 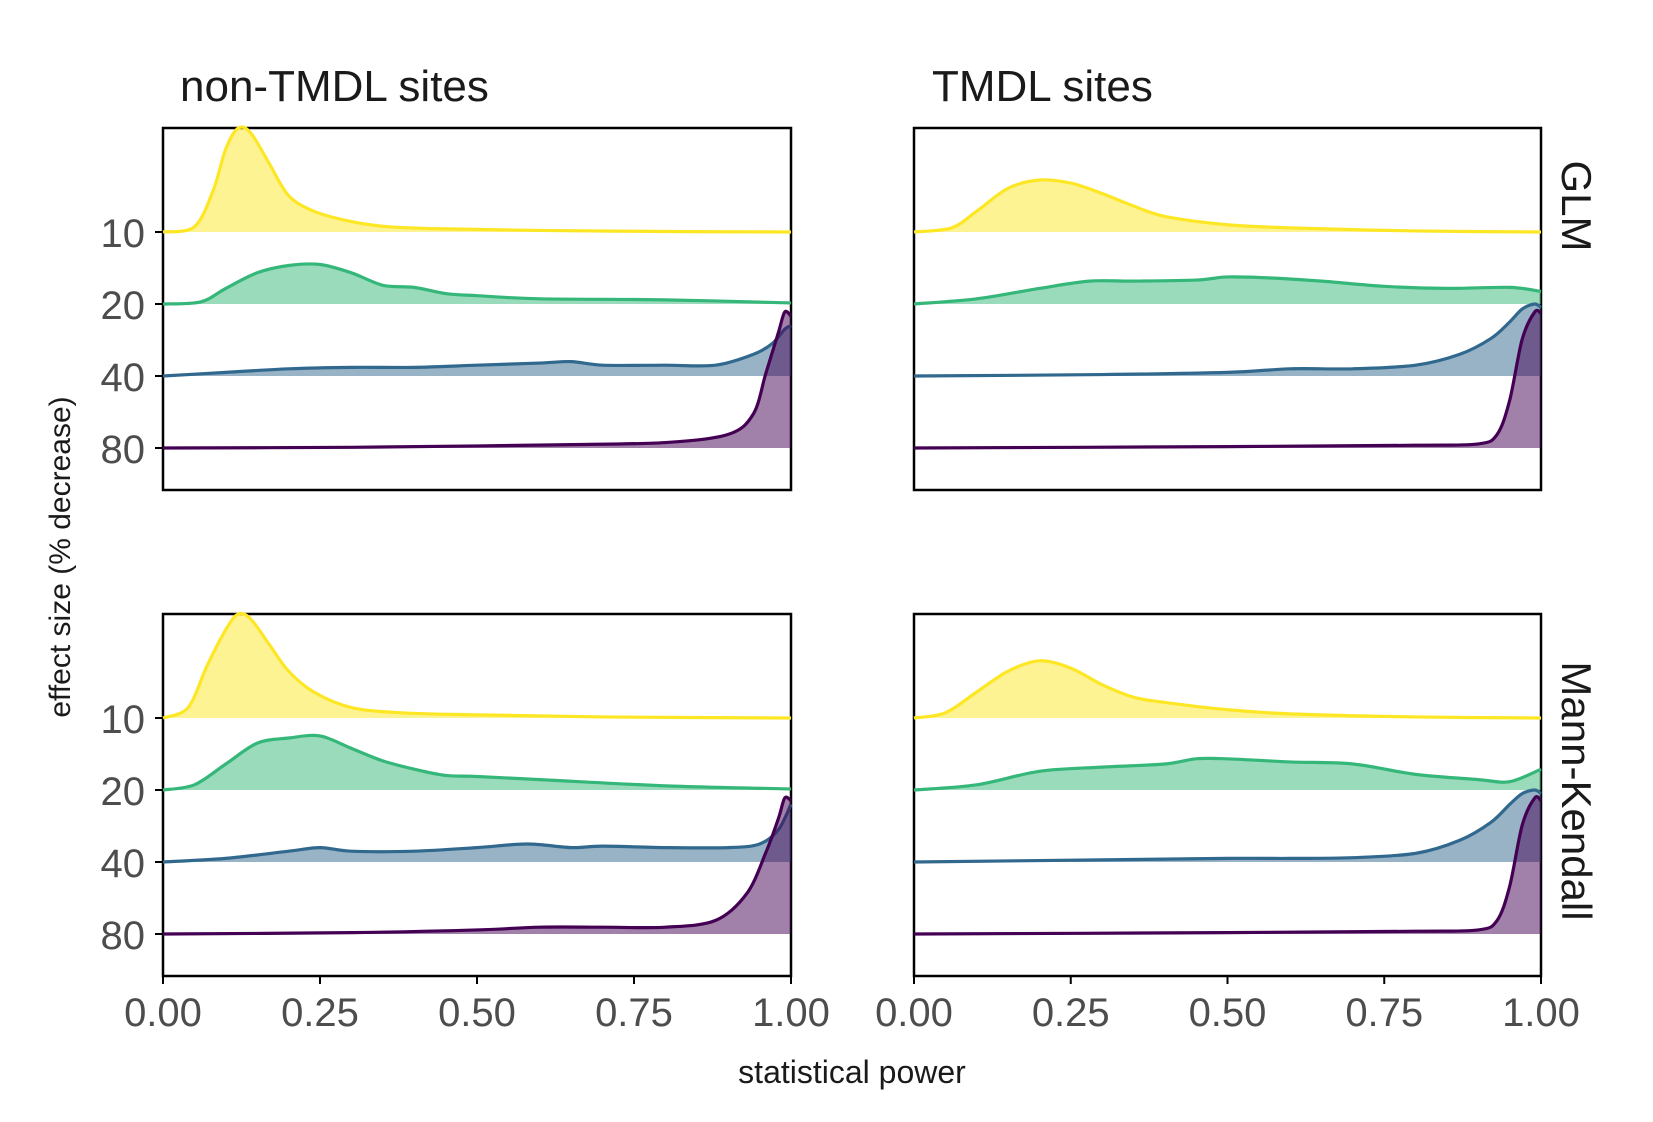 I want to click on column-title-non-tmdl: non-TMDL sites, so click(x=334, y=86).